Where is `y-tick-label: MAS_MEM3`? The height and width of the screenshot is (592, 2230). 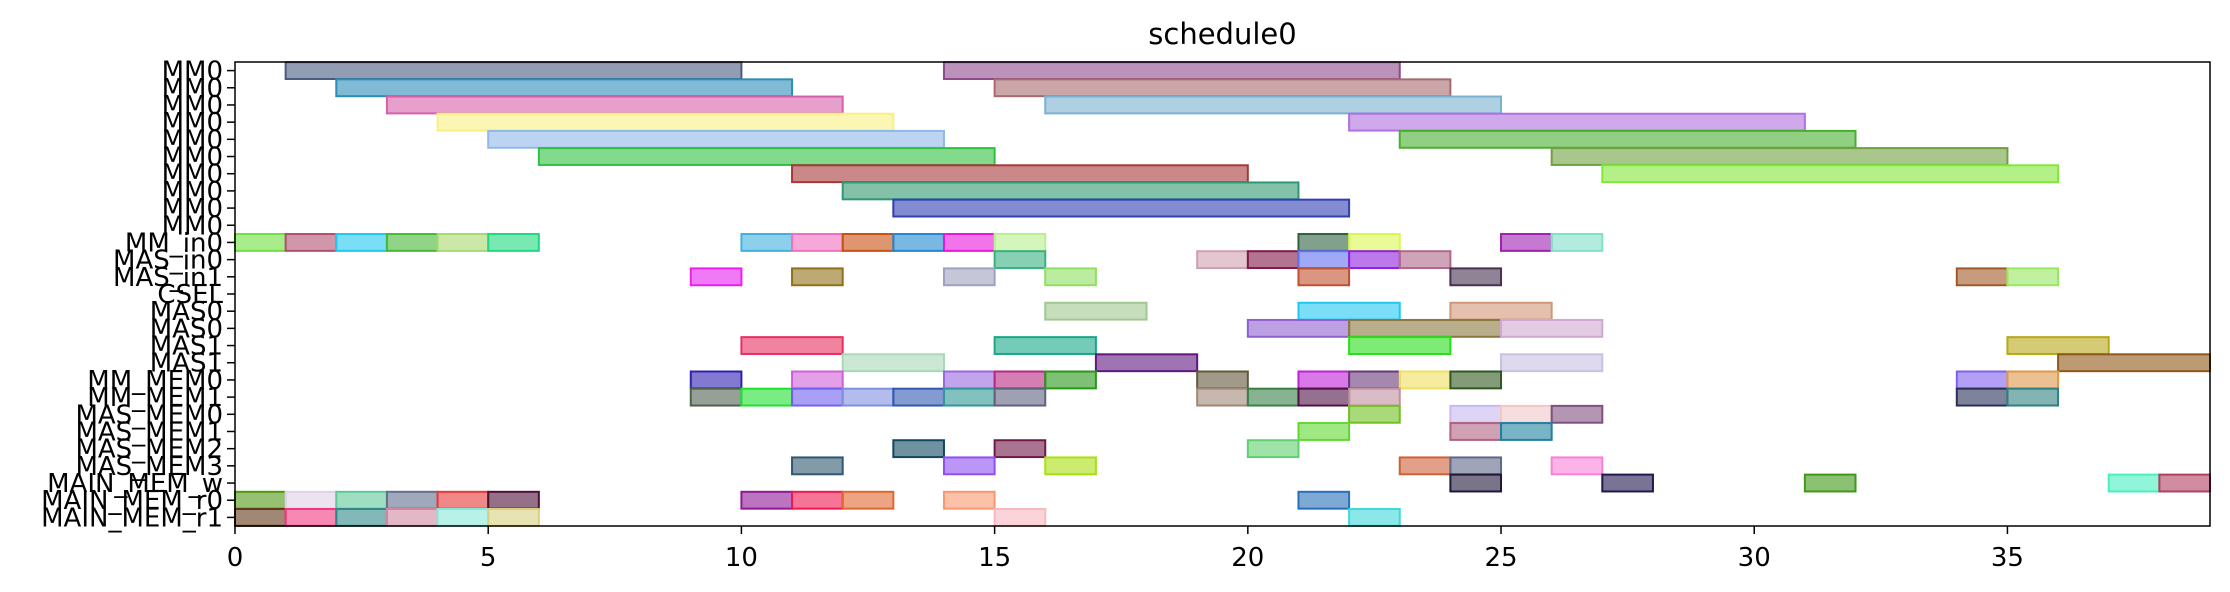
y-tick-label: MAS_MEM3 is located at coordinates (149, 467).